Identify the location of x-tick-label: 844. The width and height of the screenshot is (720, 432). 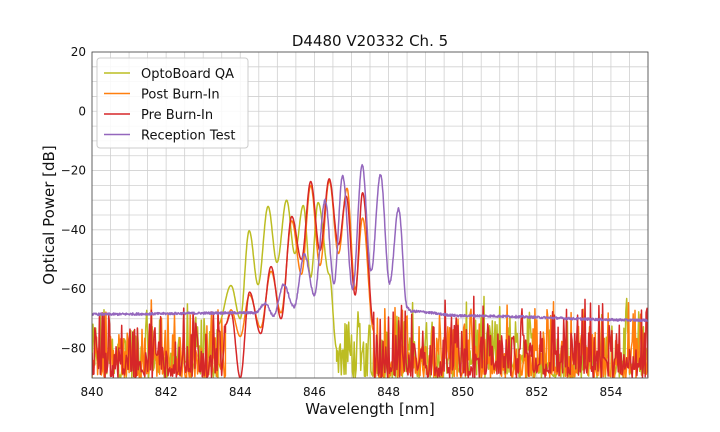
(240, 392).